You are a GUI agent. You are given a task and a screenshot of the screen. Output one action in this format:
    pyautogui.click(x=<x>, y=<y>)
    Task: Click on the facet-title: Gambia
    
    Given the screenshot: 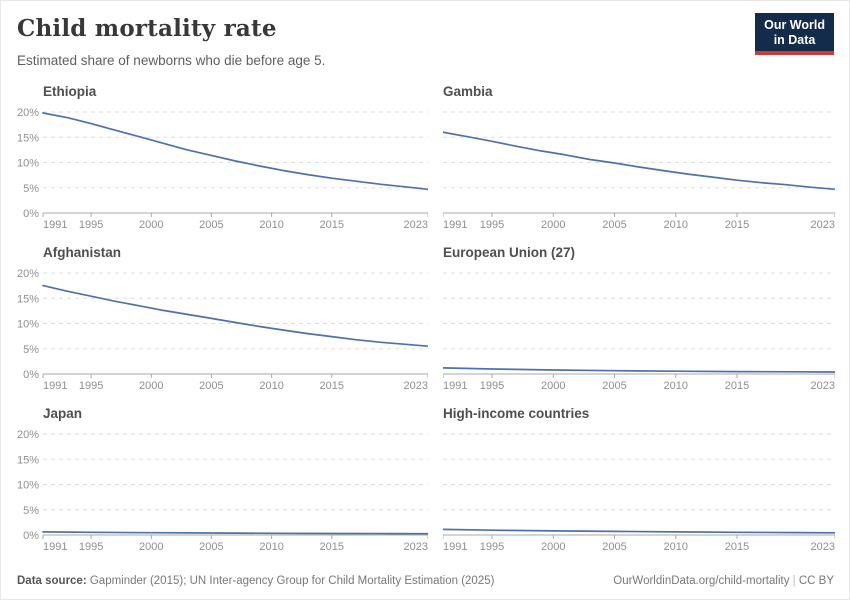 What is the action you would take?
    pyautogui.click(x=468, y=91)
    